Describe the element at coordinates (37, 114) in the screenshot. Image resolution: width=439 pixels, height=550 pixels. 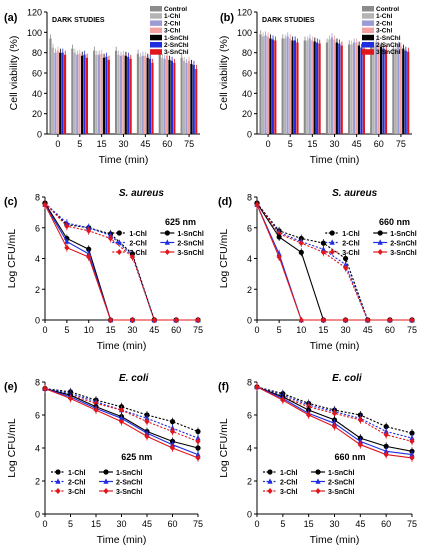
I see `y-tick-label: 20` at that location.